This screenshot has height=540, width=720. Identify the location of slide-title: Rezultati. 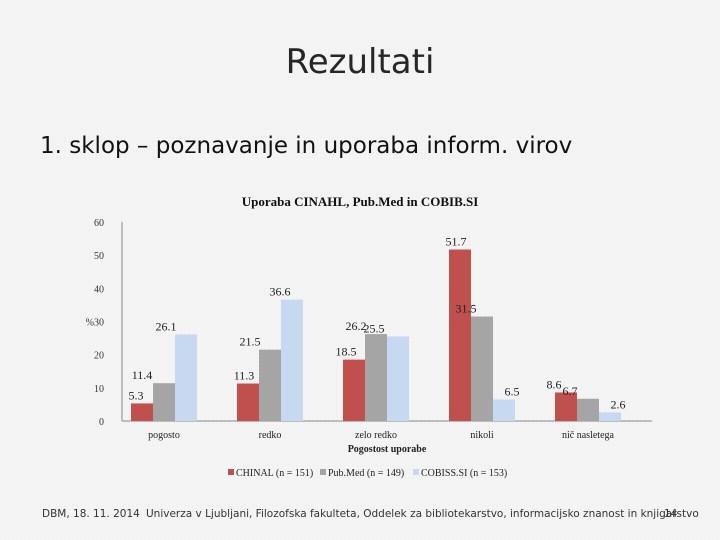
(360, 62).